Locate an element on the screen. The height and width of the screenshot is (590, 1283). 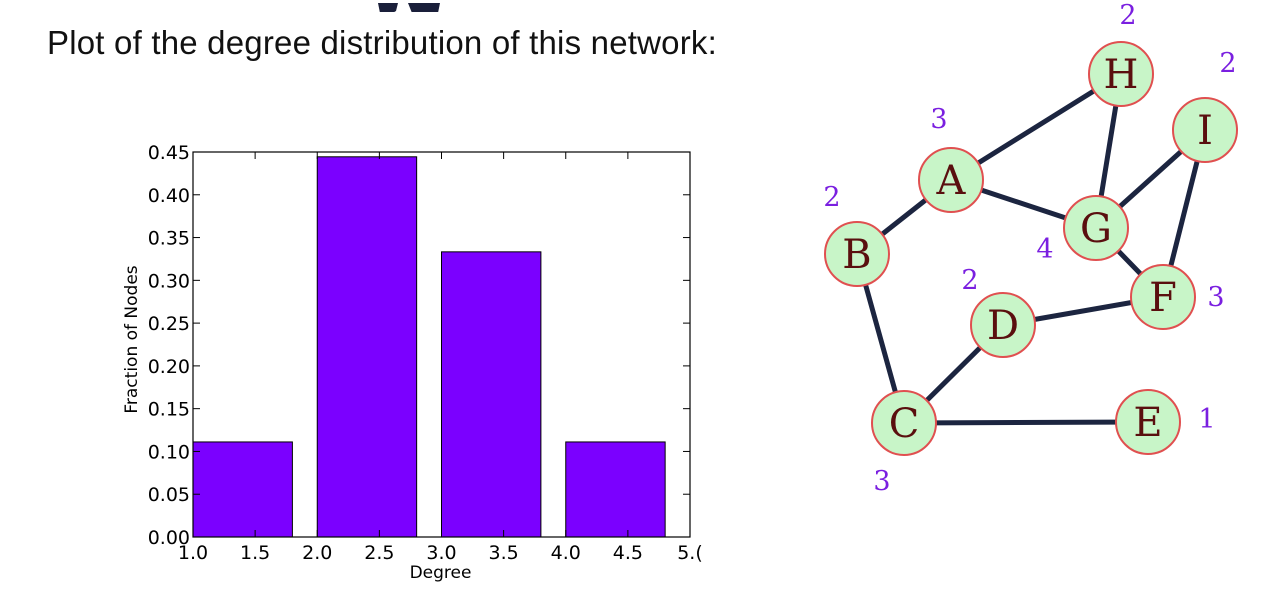
node-label: F is located at coordinates (1163, 298).